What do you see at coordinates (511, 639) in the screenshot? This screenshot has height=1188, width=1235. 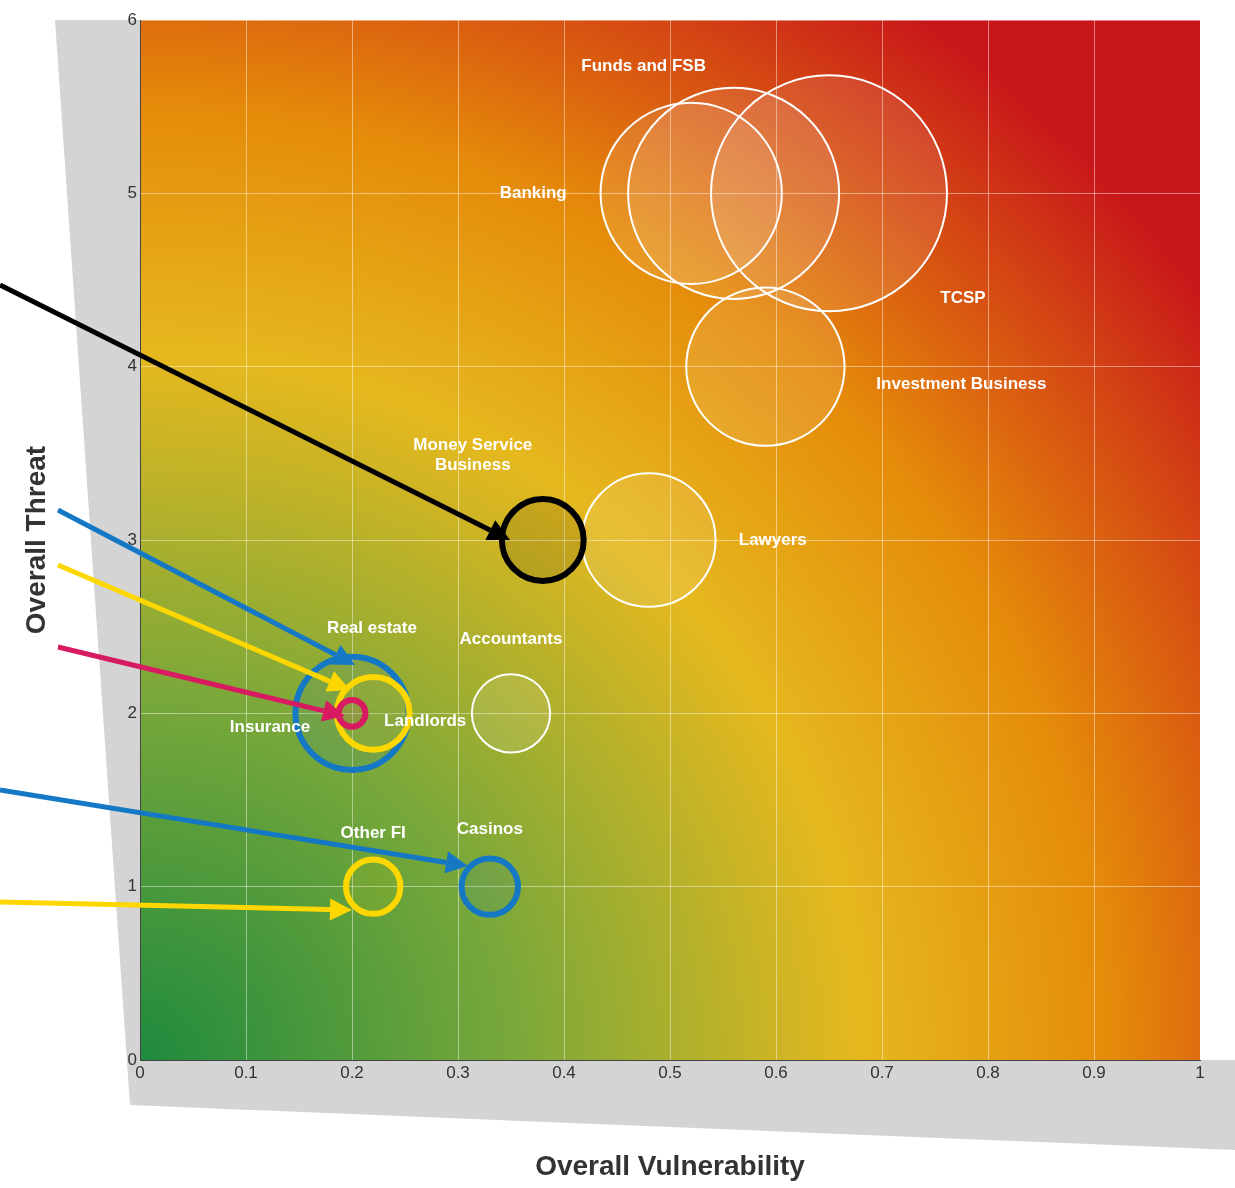 I see `annotation: Accountants` at bounding box center [511, 639].